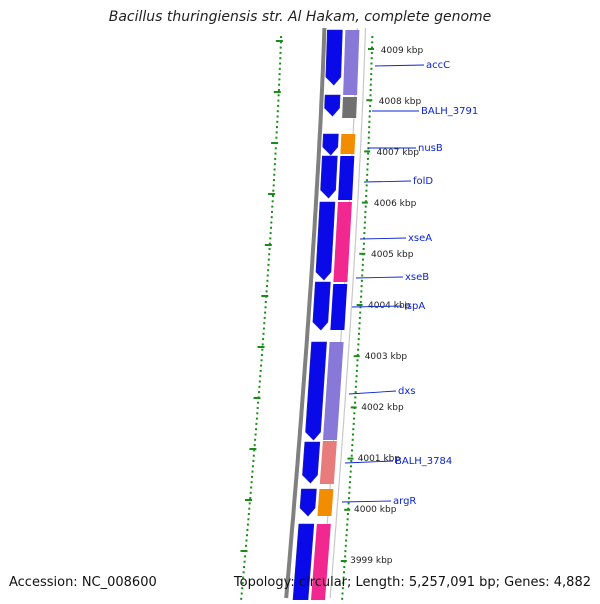 This screenshot has width=600, height=604. What do you see at coordinates (449, 111) in the screenshot?
I see `gene-label-BALH_3791: BALH_3791` at bounding box center [449, 111].